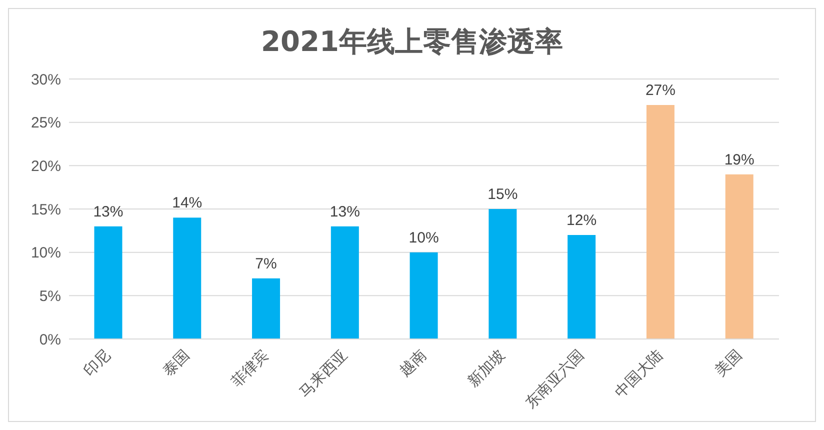 This screenshot has width=824, height=430. Describe the element at coordinates (249, 368) in the screenshot. I see `x-tick-label: 菲律宾` at that location.